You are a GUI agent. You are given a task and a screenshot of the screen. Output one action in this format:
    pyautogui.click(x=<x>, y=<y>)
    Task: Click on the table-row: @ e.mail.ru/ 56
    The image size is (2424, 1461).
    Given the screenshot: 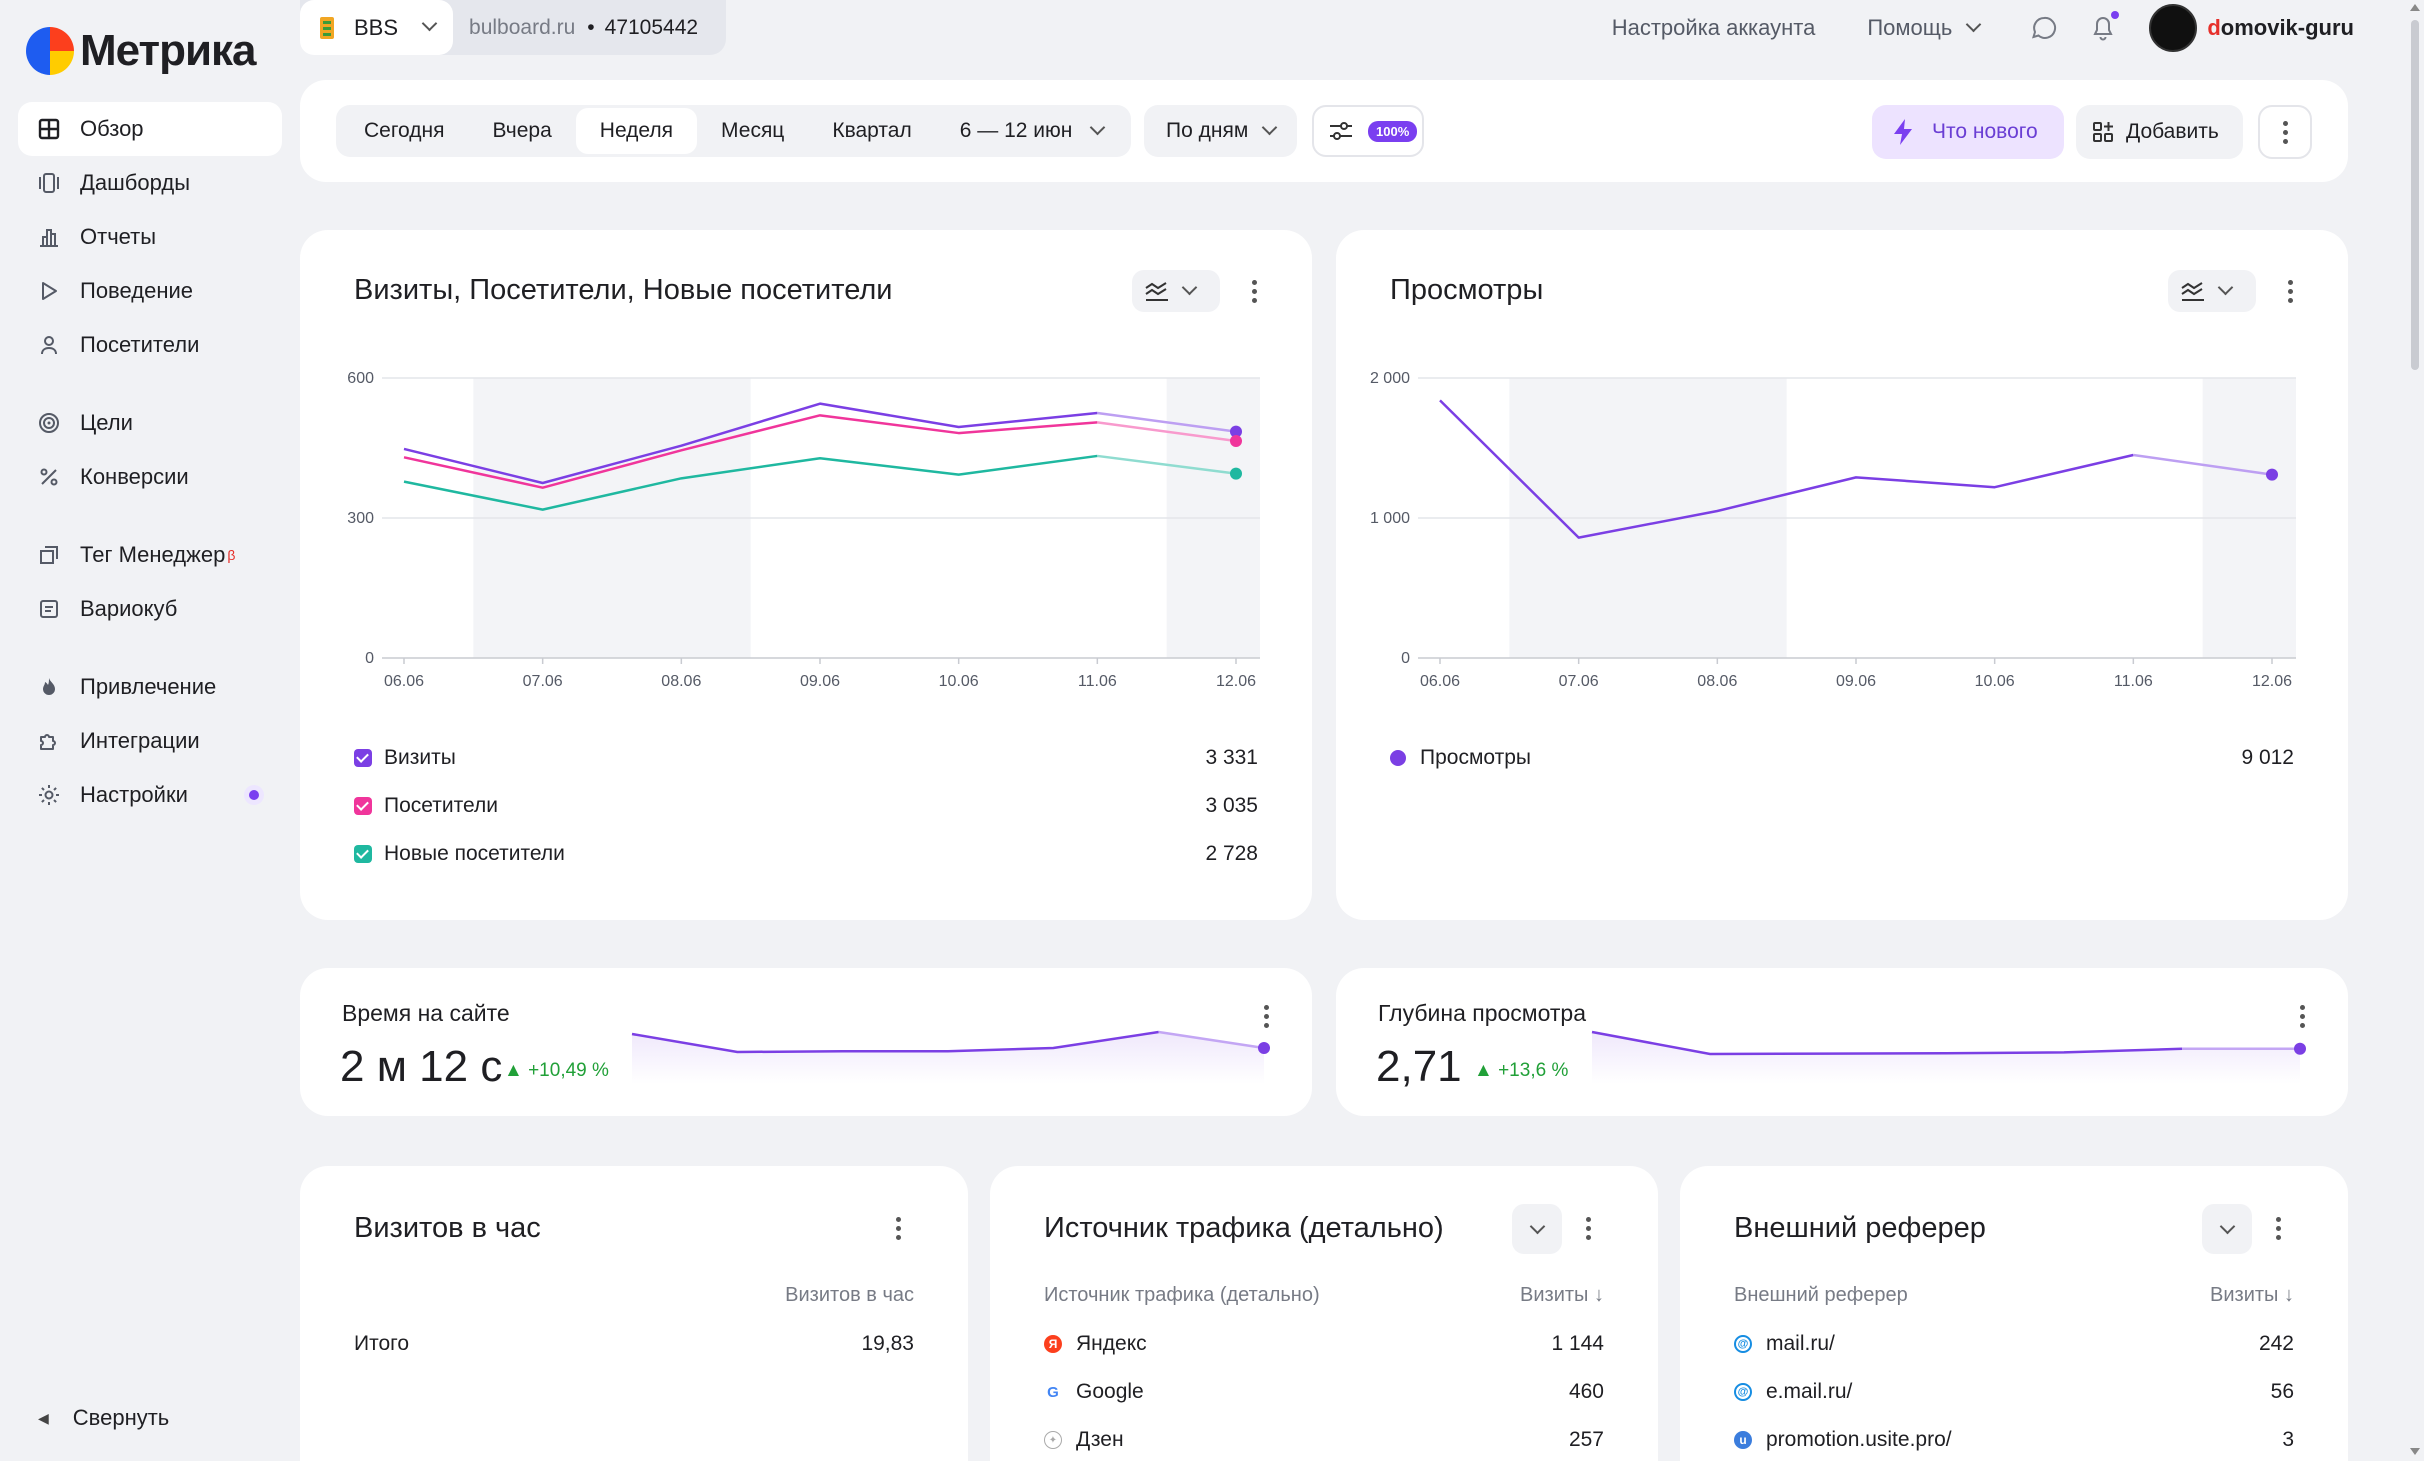 What is the action you would take?
    pyautogui.click(x=2014, y=1392)
    